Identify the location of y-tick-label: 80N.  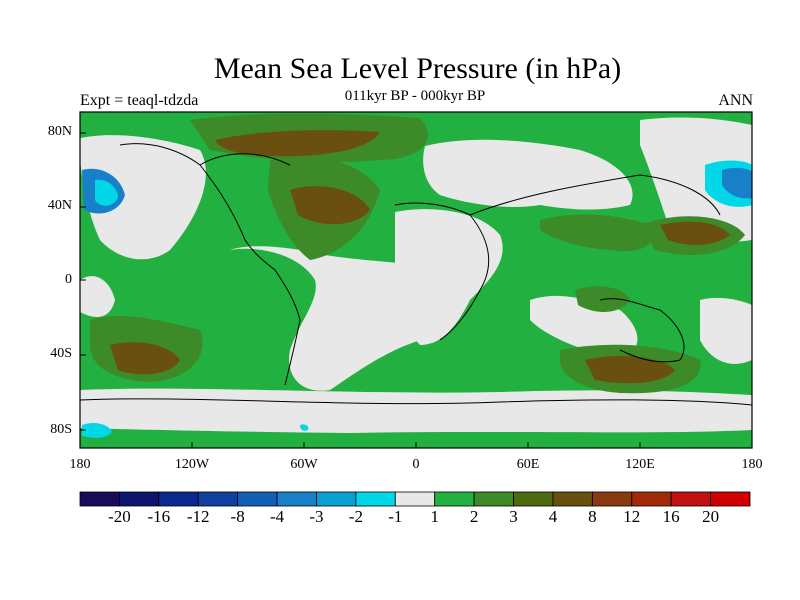
(59, 131).